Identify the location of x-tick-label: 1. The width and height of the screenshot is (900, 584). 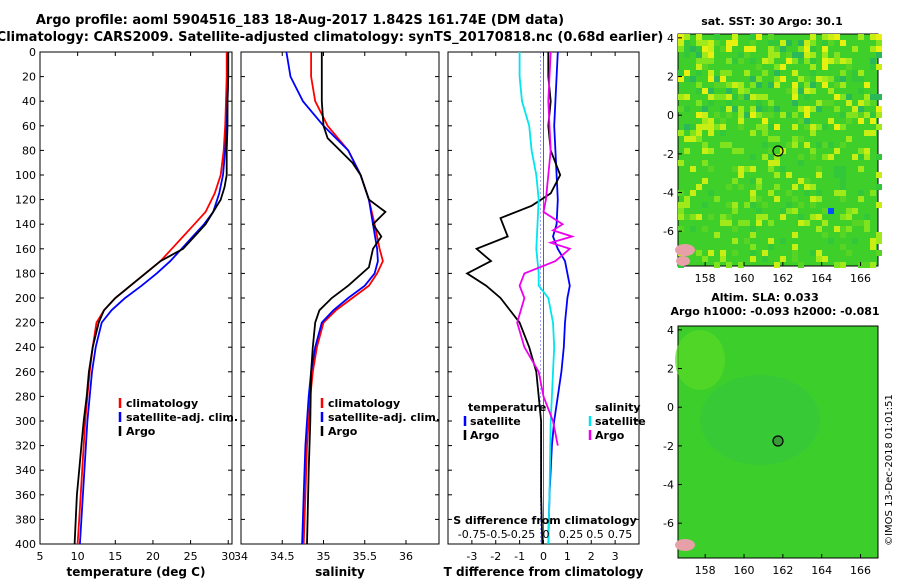
(567, 556).